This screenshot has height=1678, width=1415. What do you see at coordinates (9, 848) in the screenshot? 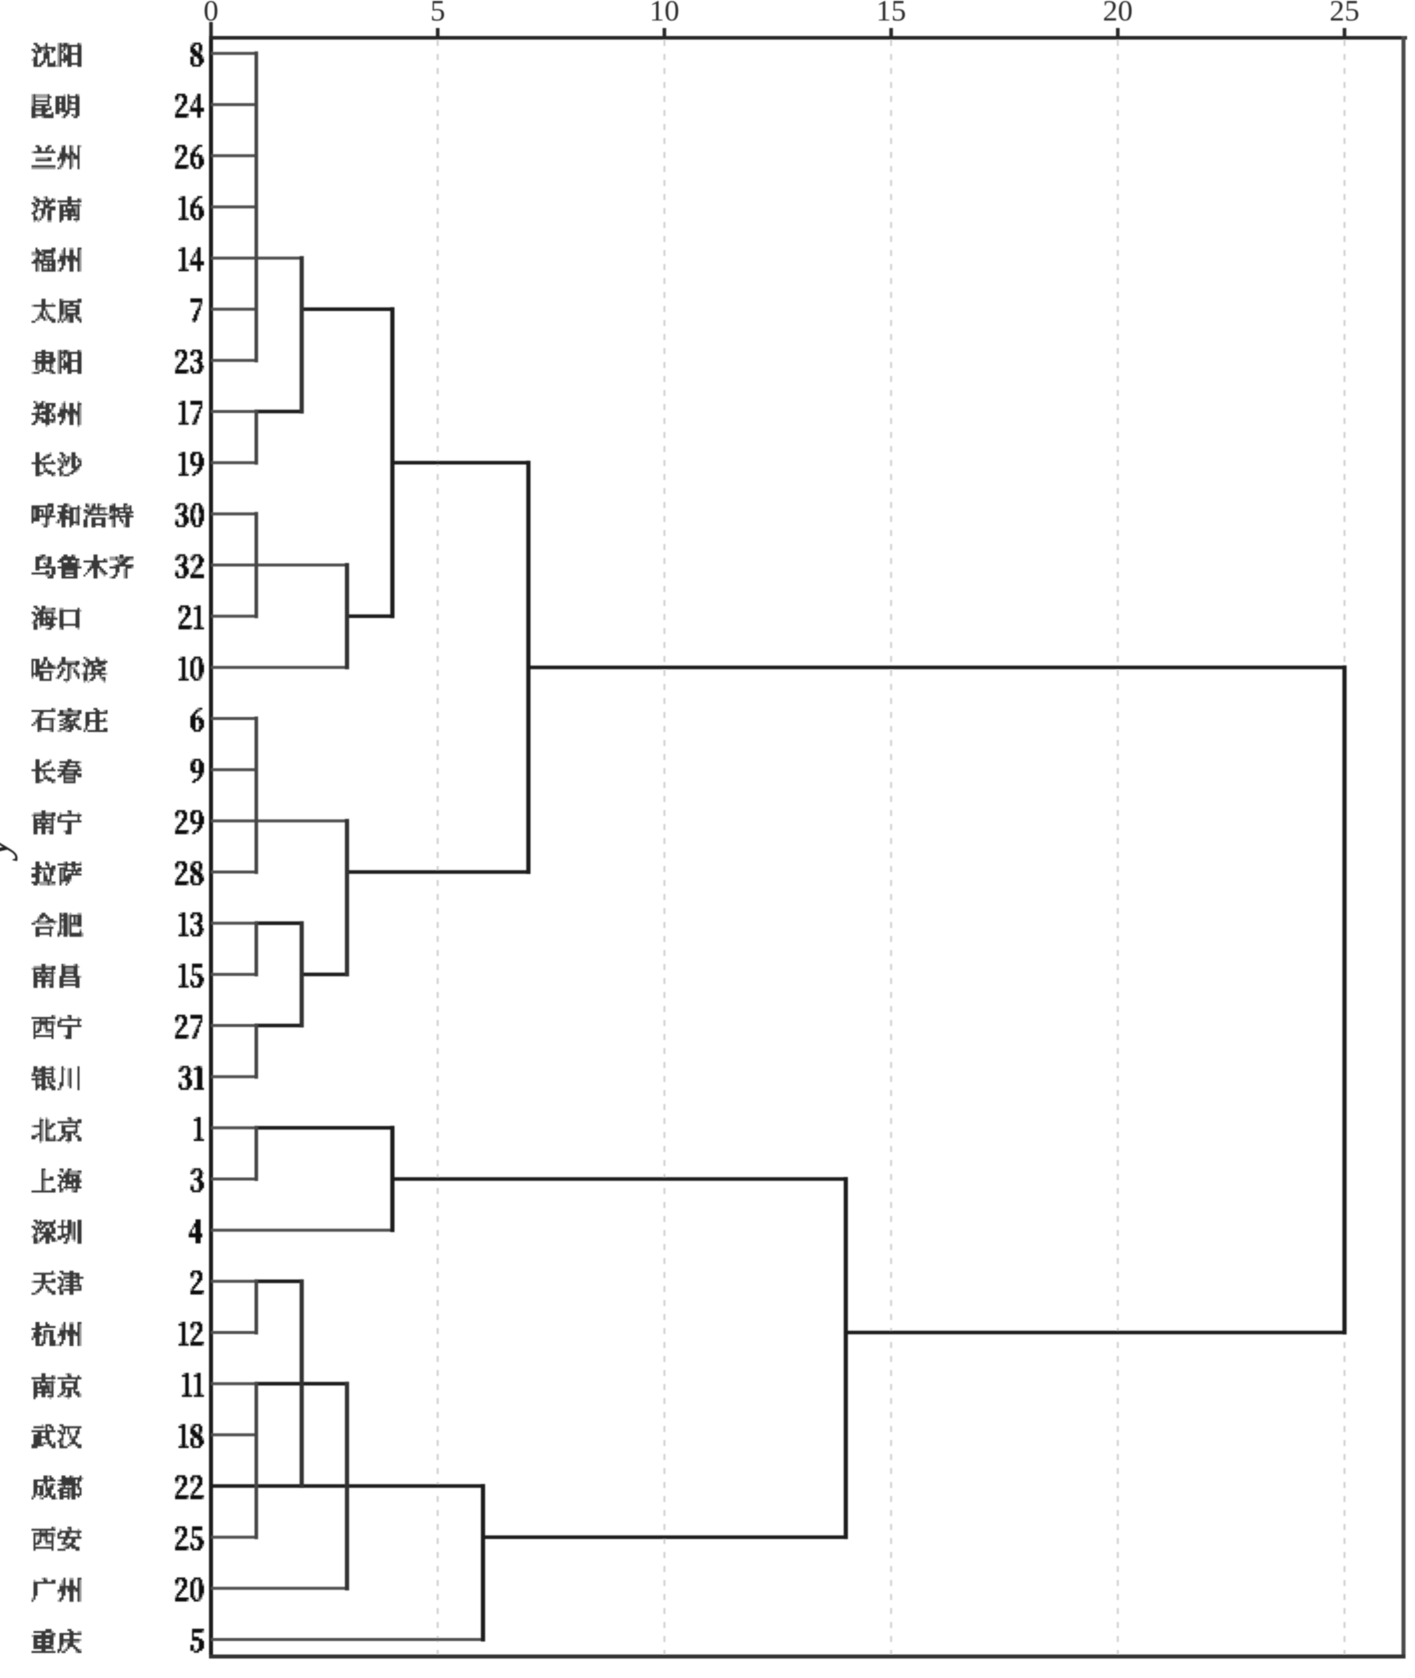
I see `svg-text: y` at bounding box center [9, 848].